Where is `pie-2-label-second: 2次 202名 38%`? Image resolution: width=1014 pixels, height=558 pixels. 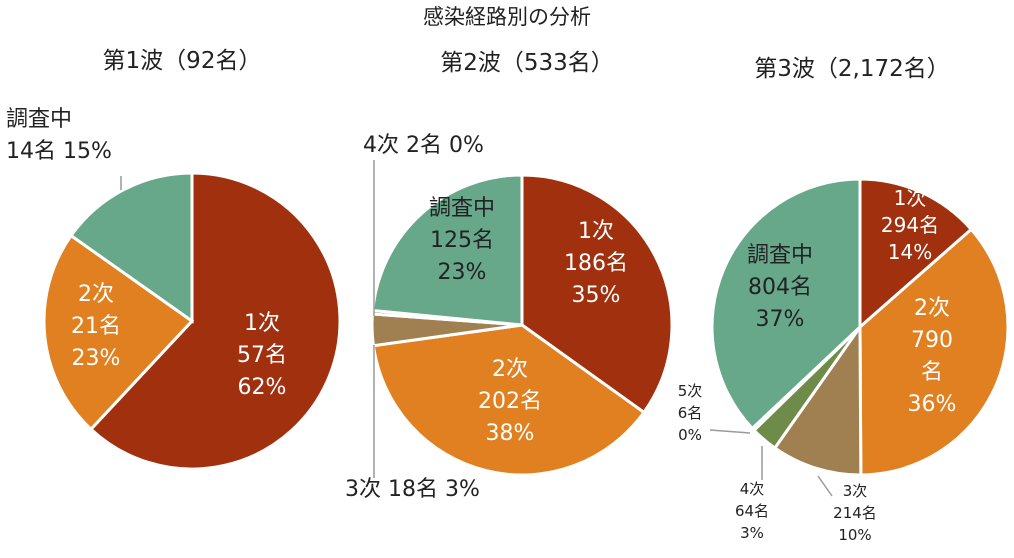
pie-2-label-second: 2次 202名 38% is located at coordinates (510, 401).